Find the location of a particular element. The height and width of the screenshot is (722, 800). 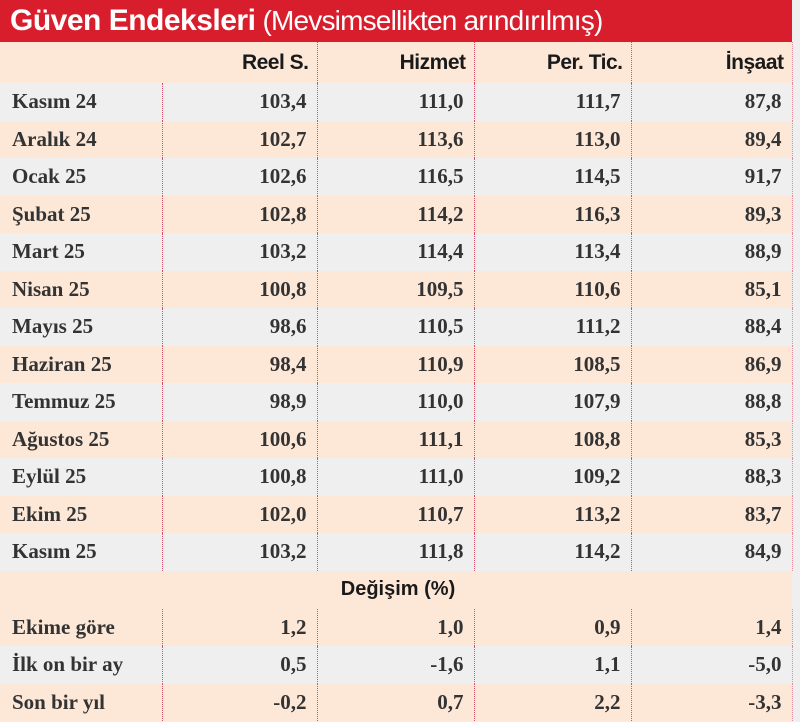

row-label: Temmuz 25 is located at coordinates (81, 402).